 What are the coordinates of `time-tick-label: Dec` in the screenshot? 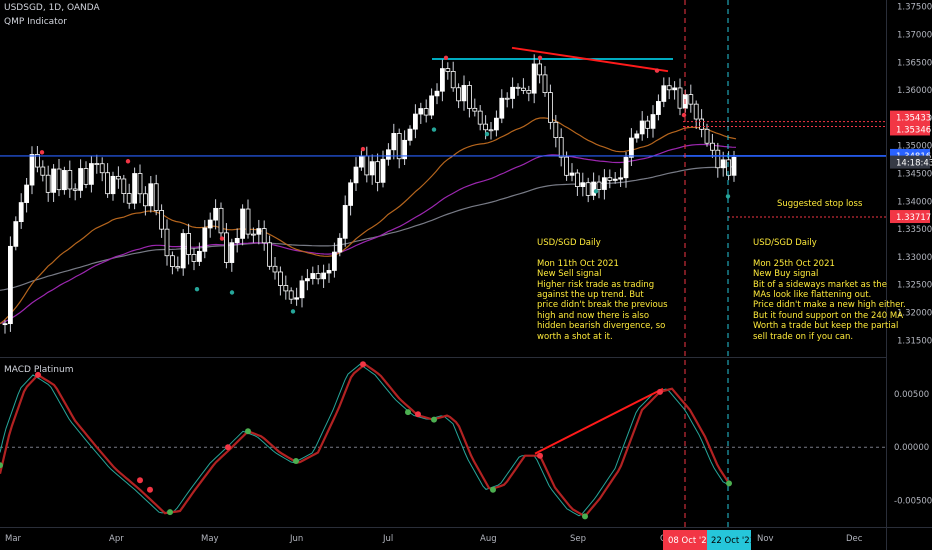 It's located at (854, 539).